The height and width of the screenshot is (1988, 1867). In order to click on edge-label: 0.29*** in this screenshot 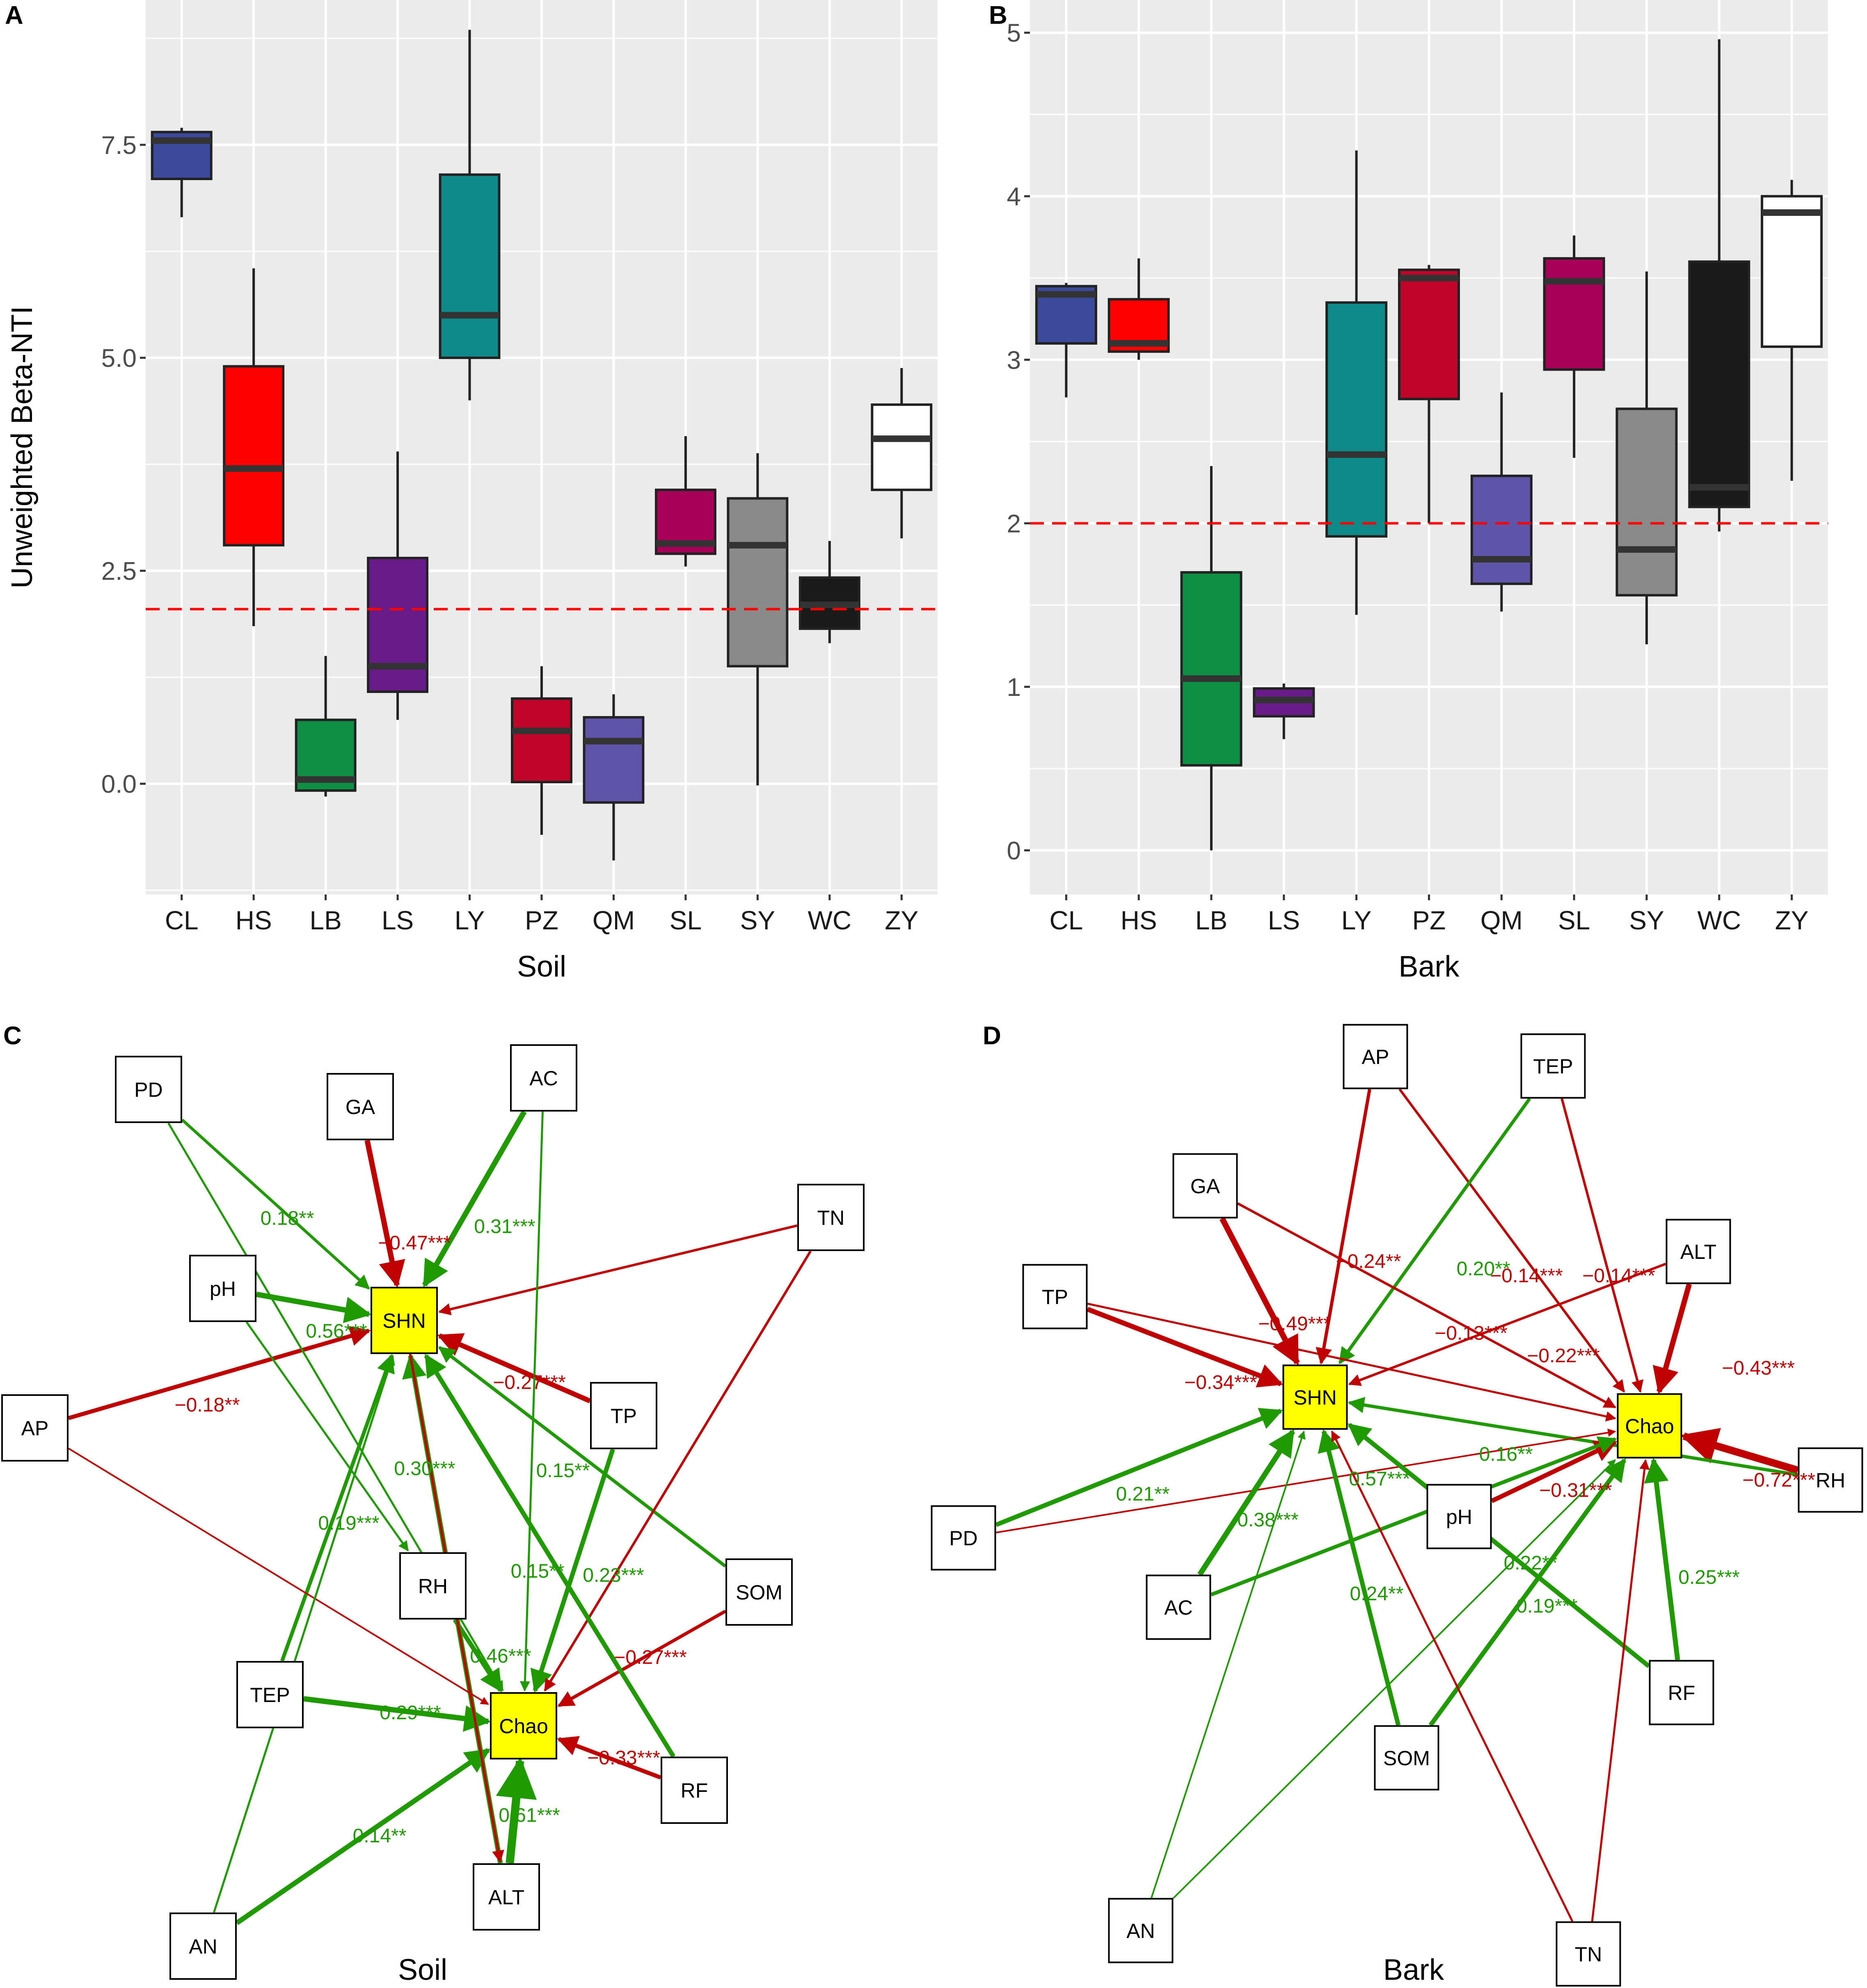, I will do `click(410, 1713)`.